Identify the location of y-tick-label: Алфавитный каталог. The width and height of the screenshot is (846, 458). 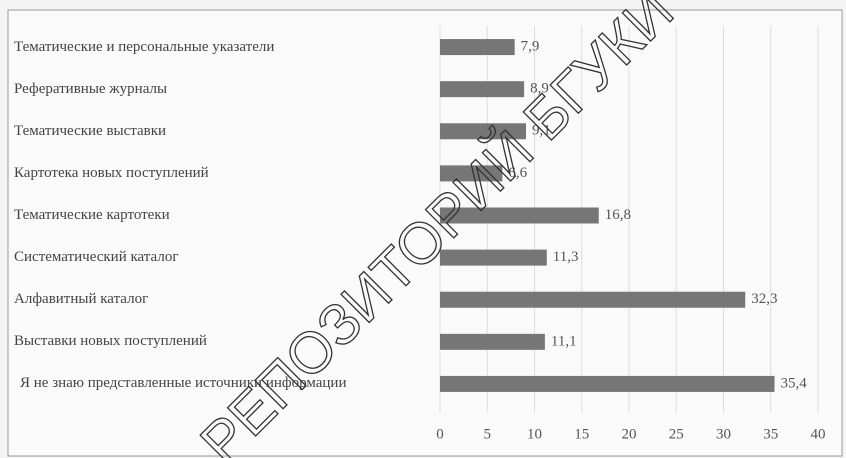
(81, 299).